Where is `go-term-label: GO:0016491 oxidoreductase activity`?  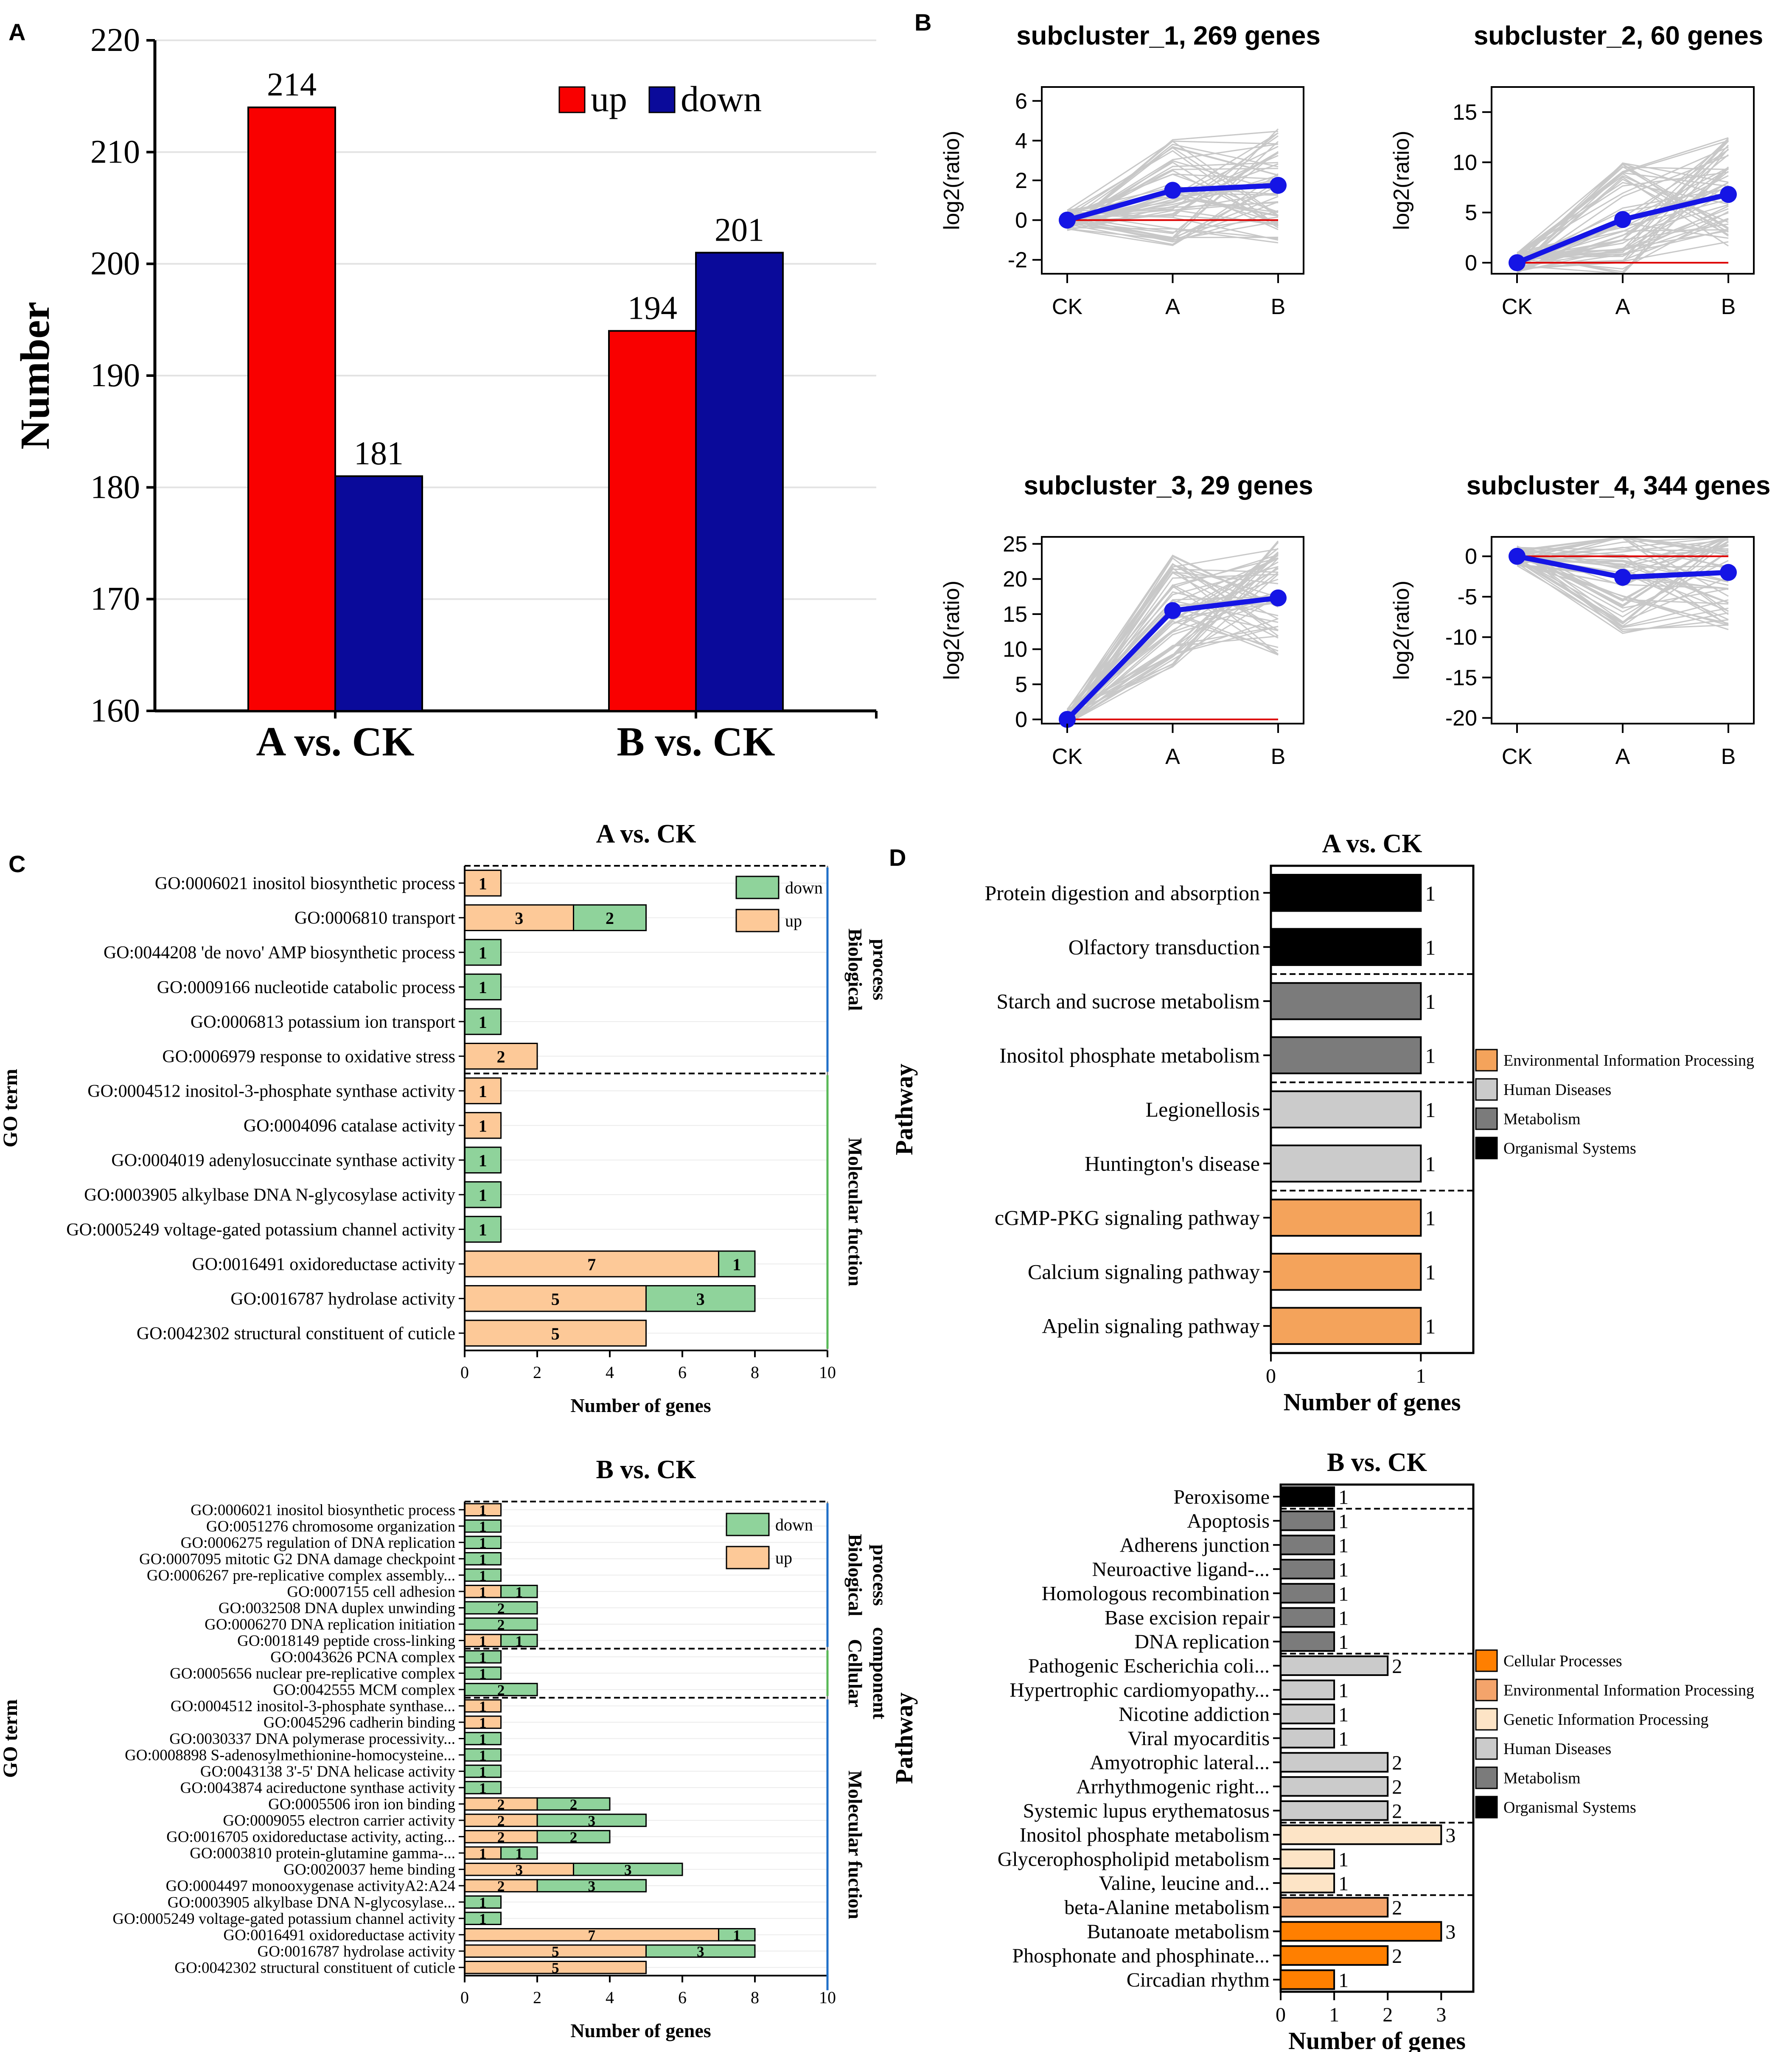
go-term-label: GO:0016491 oxidoreductase activity is located at coordinates (323, 1264).